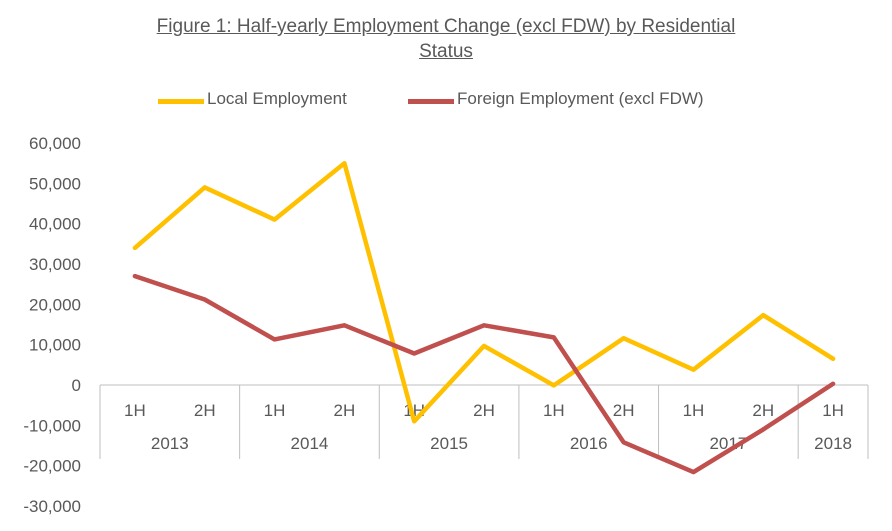 Image resolution: width=892 pixels, height=531 pixels. Describe the element at coordinates (52, 466) in the screenshot. I see `y-tick-label: -20,000` at that location.